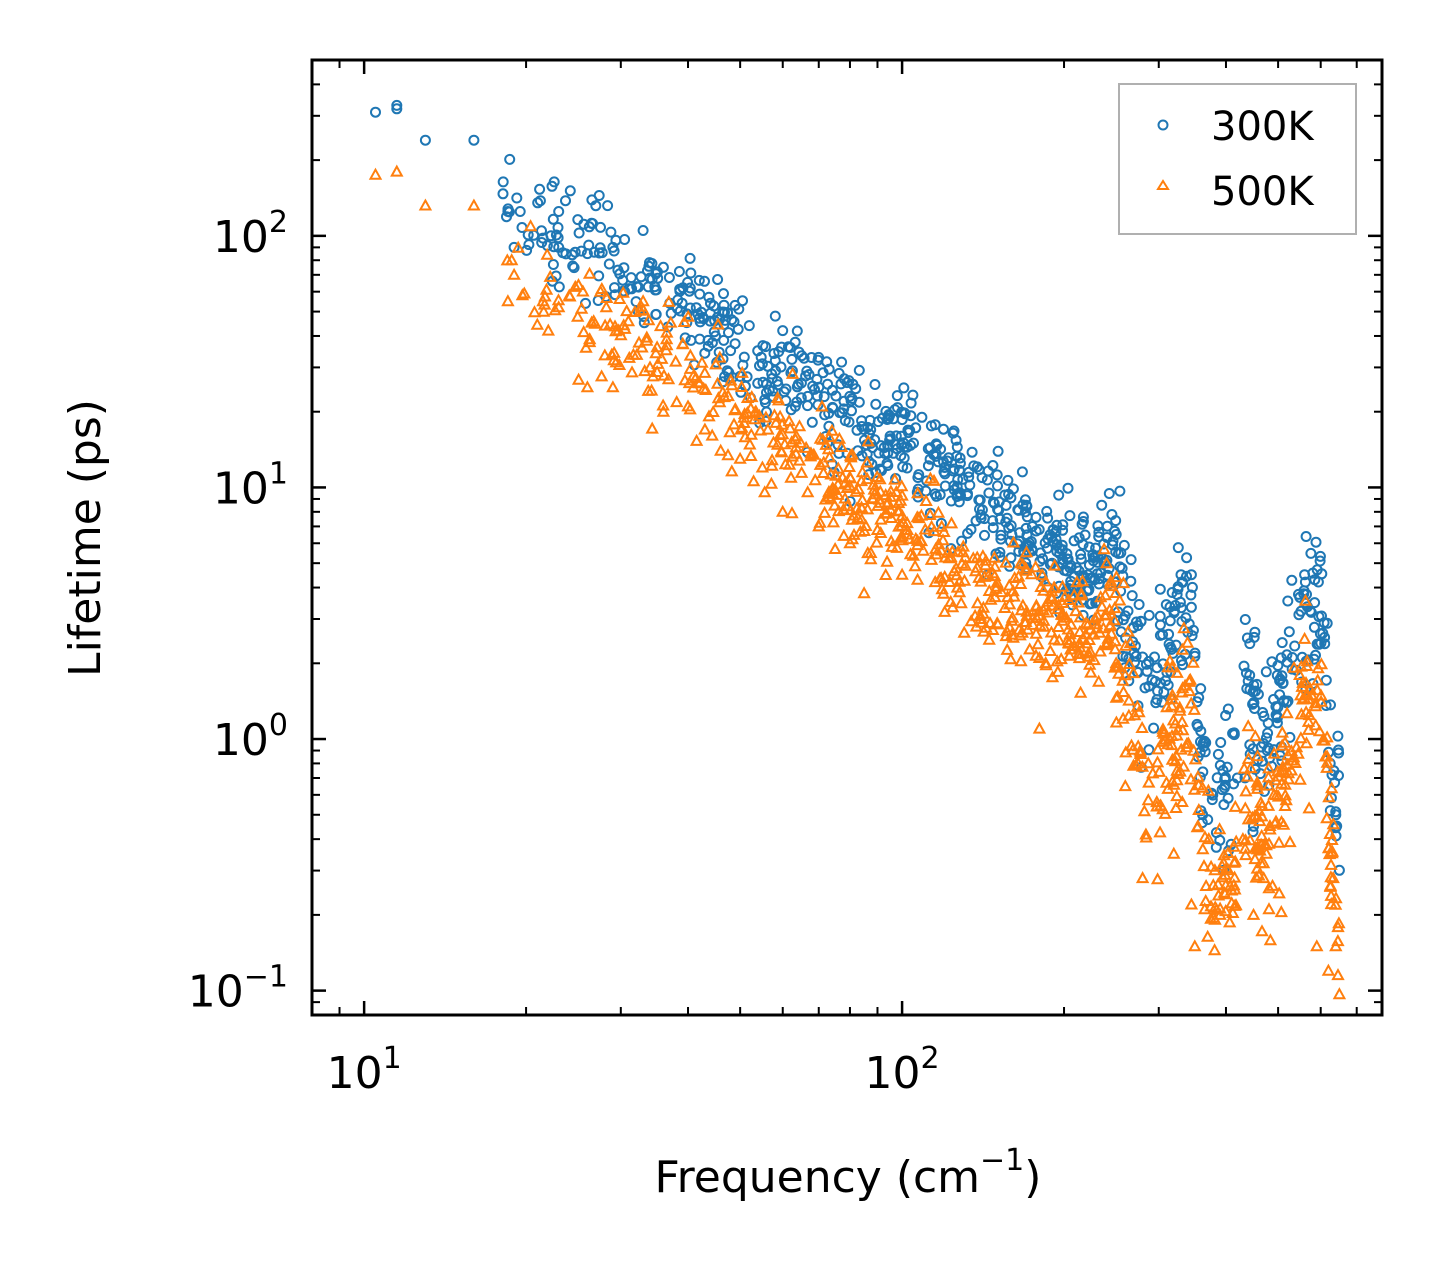  Describe the element at coordinates (250, 234) in the screenshot. I see `y-tick-label: 102` at that location.